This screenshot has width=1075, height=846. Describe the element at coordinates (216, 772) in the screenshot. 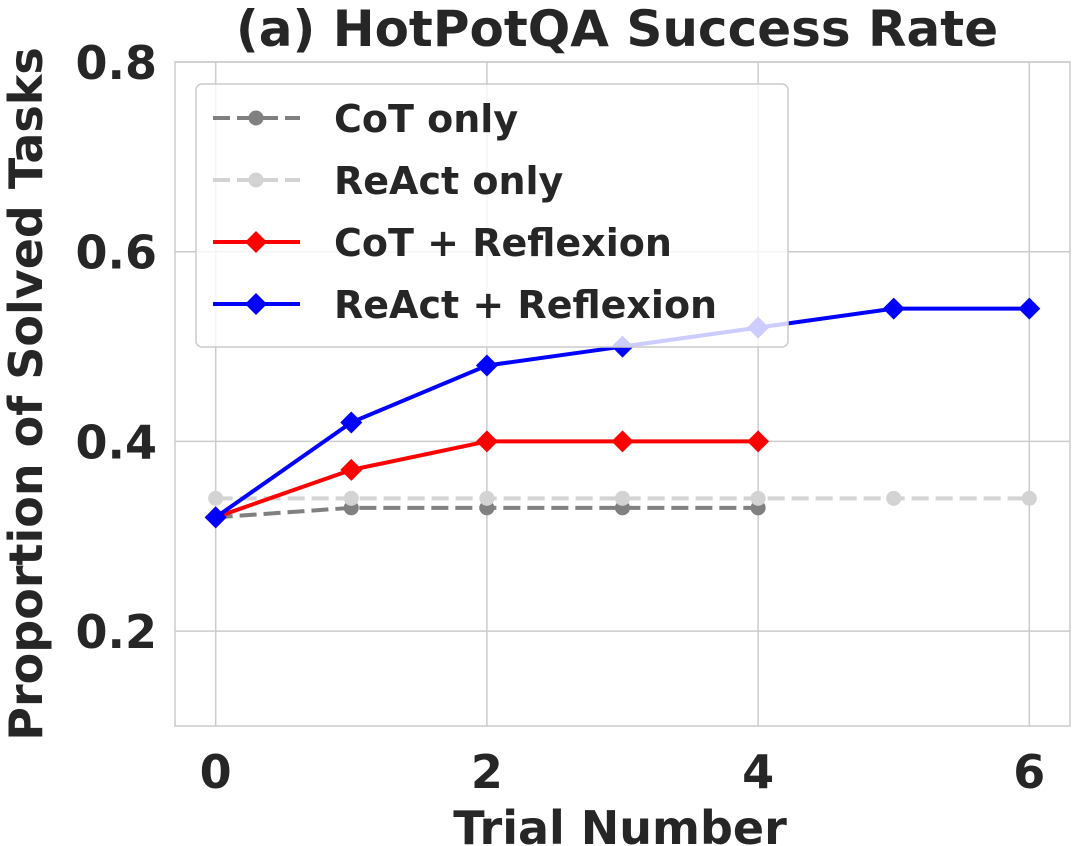

I see `x-tick-label: 0` at that location.